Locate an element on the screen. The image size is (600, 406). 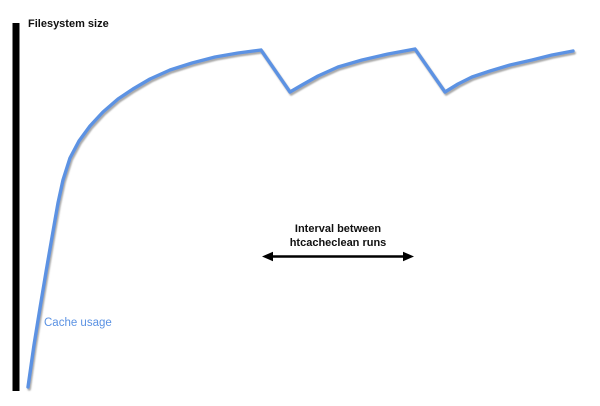
interval-arrow-head-left is located at coordinates (267, 256).